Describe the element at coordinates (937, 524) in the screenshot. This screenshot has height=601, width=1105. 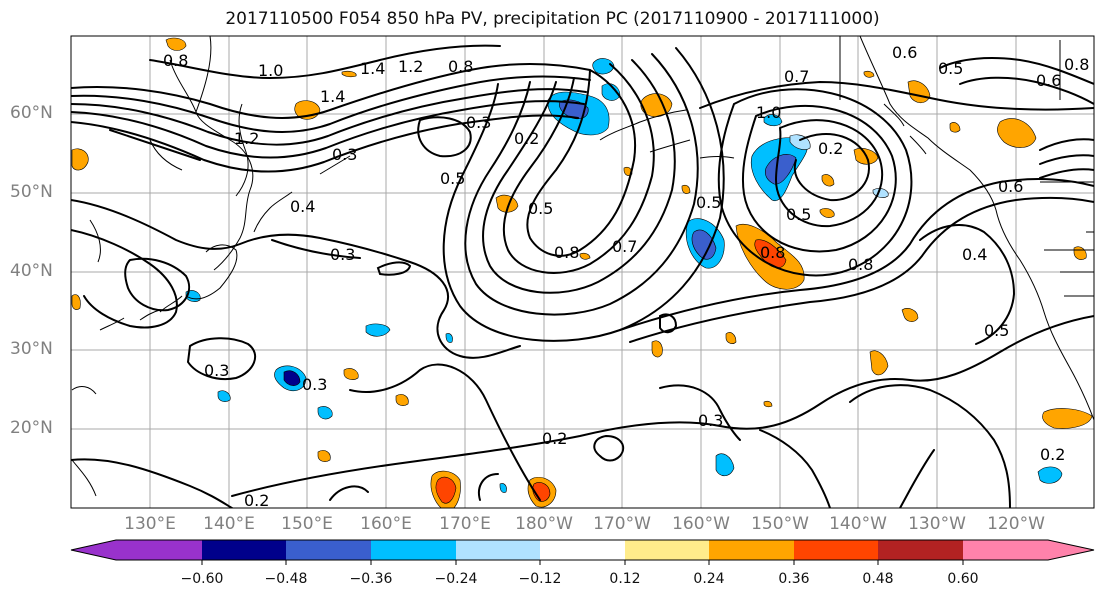
I see `lon-label: 130°W` at that location.